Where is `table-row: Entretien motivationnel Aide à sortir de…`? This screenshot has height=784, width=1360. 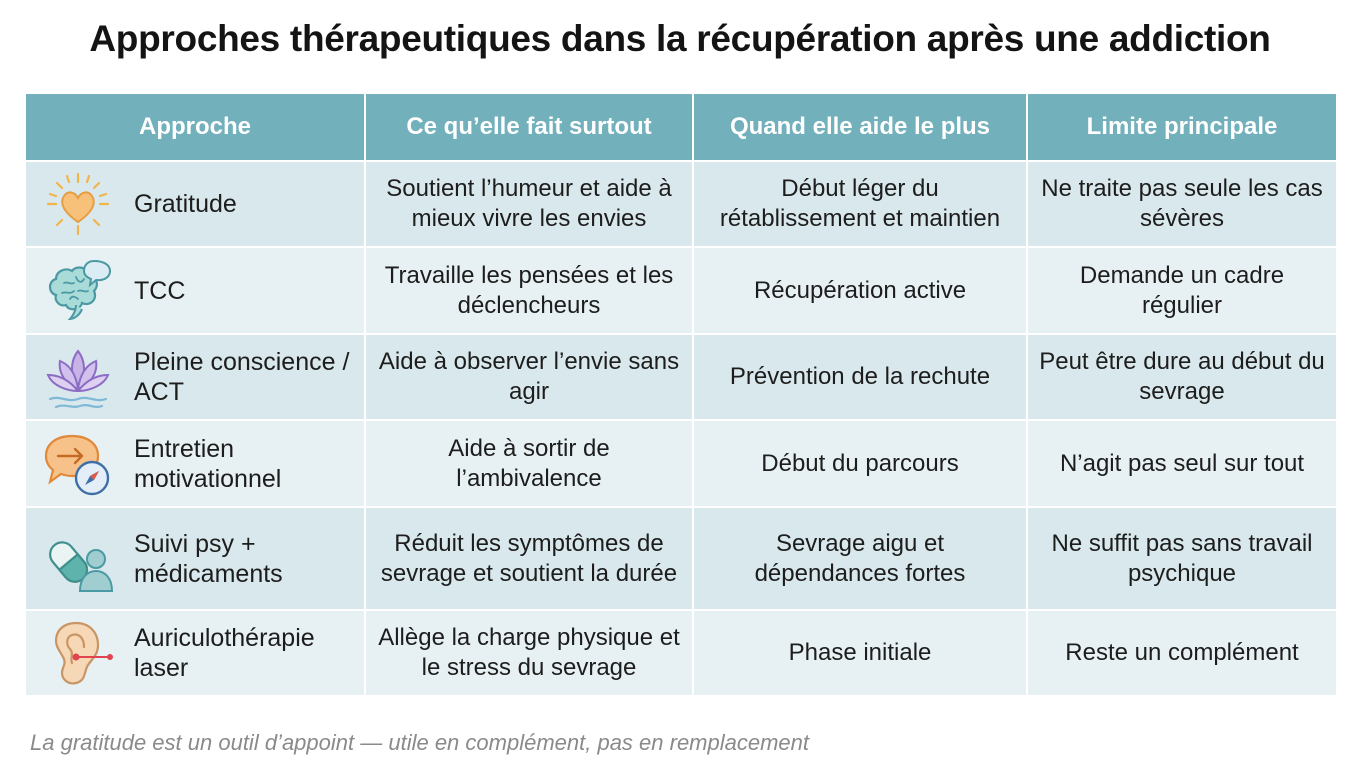
table-row: Entretien motivationnel Aide à sortir de… is located at coordinates (681, 463).